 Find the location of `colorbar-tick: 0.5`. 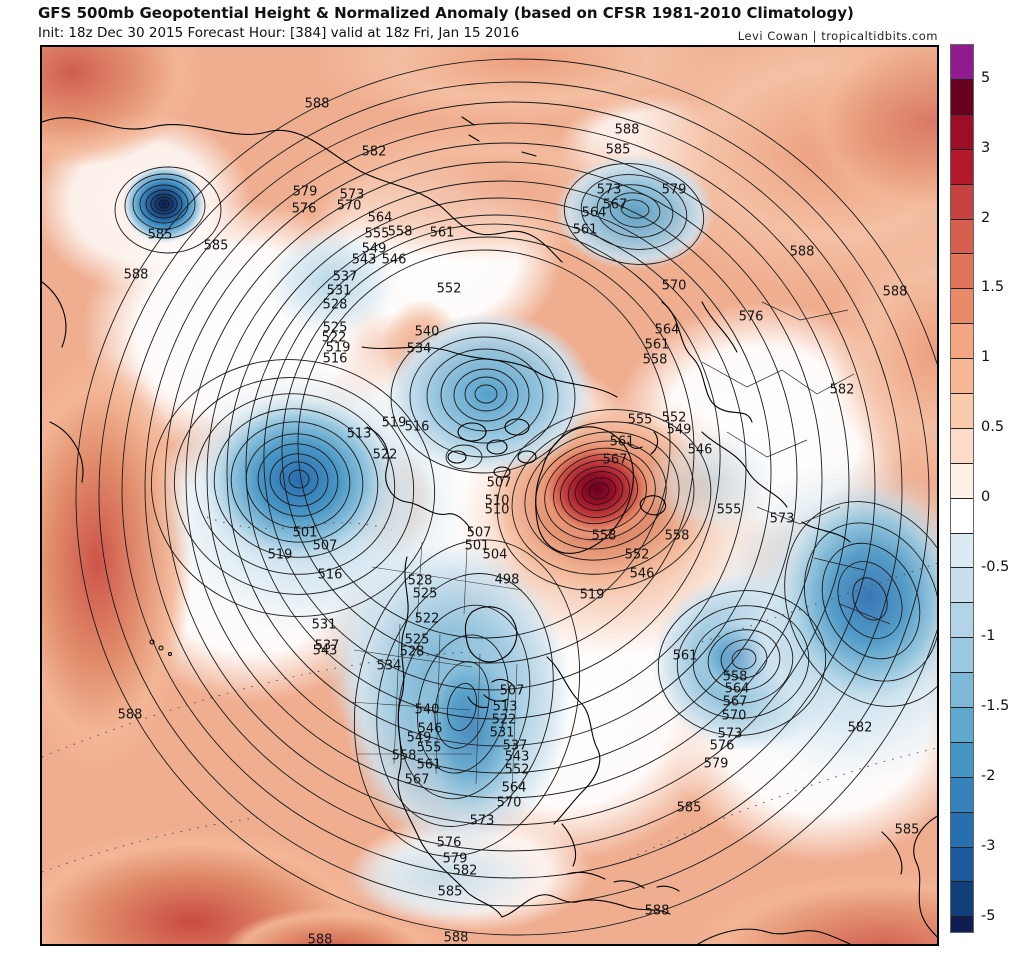

colorbar-tick: 0.5 is located at coordinates (993, 427).